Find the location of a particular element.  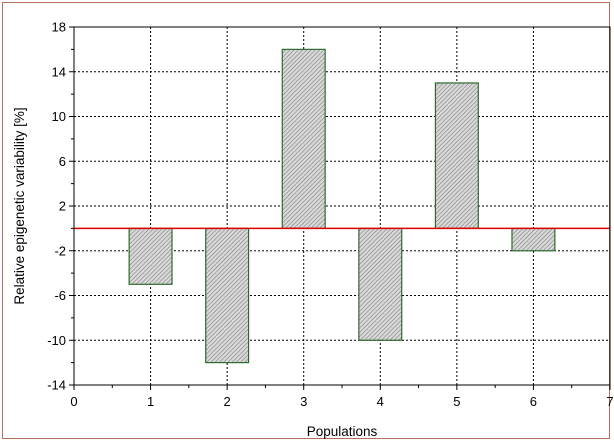

x-tick-label-0: 0 is located at coordinates (73, 401).